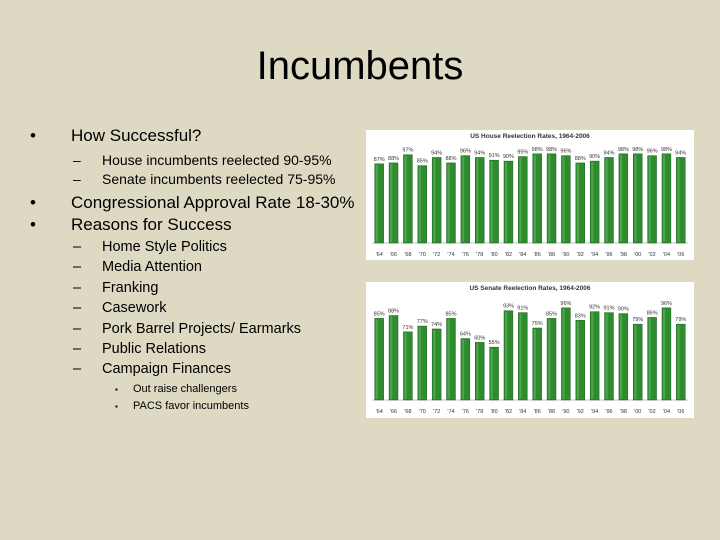  Describe the element at coordinates (154, 349) in the screenshot. I see `reason-text: Public Relations` at that location.